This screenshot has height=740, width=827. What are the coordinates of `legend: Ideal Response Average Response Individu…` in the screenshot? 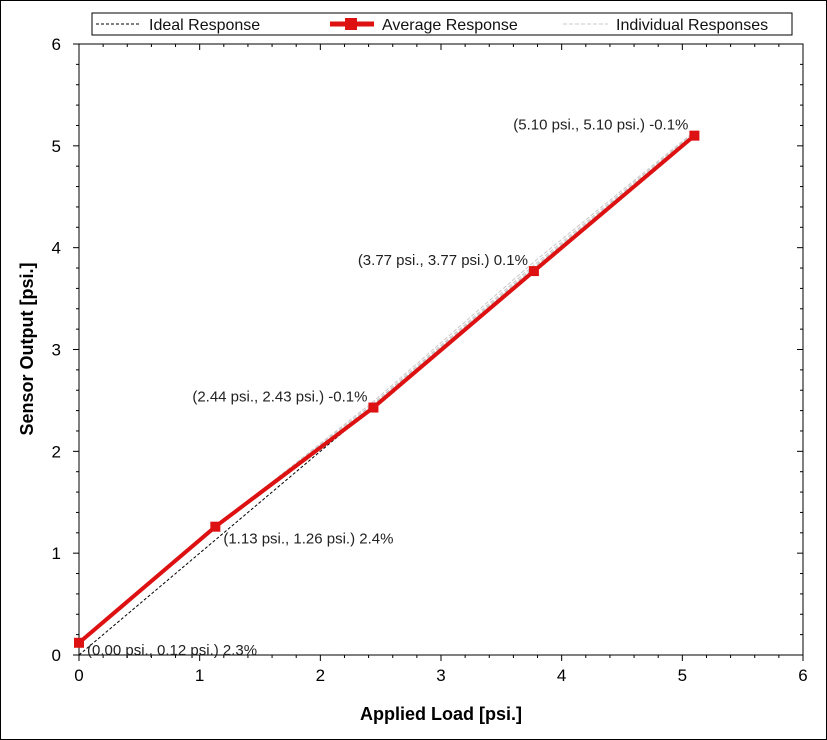 It's located at (442, 24).